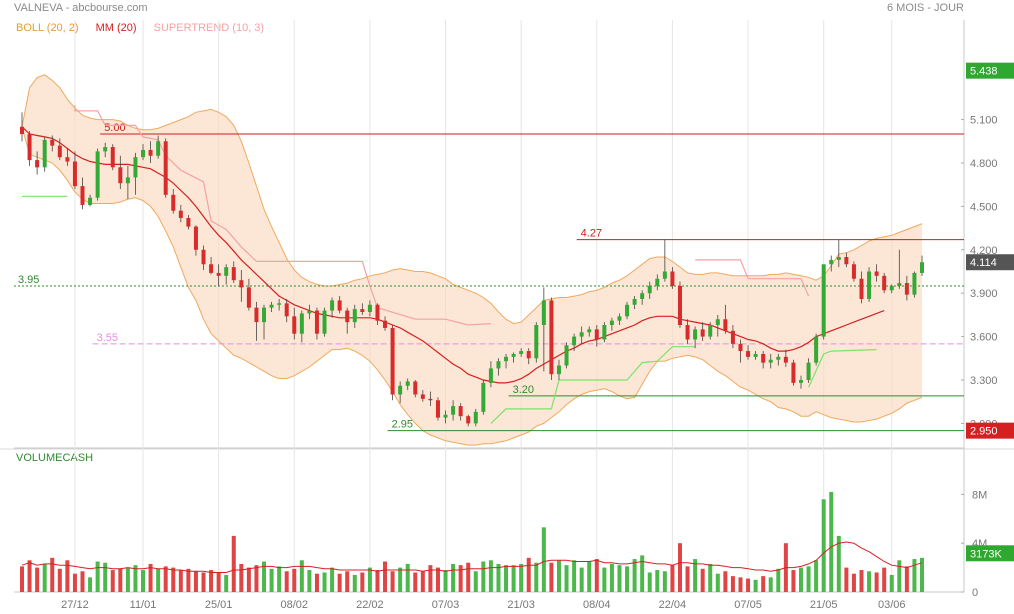 The height and width of the screenshot is (614, 1014). Describe the element at coordinates (209, 28) in the screenshot. I see `legend-supertrend: SUPERTREND (10, 3)` at that location.